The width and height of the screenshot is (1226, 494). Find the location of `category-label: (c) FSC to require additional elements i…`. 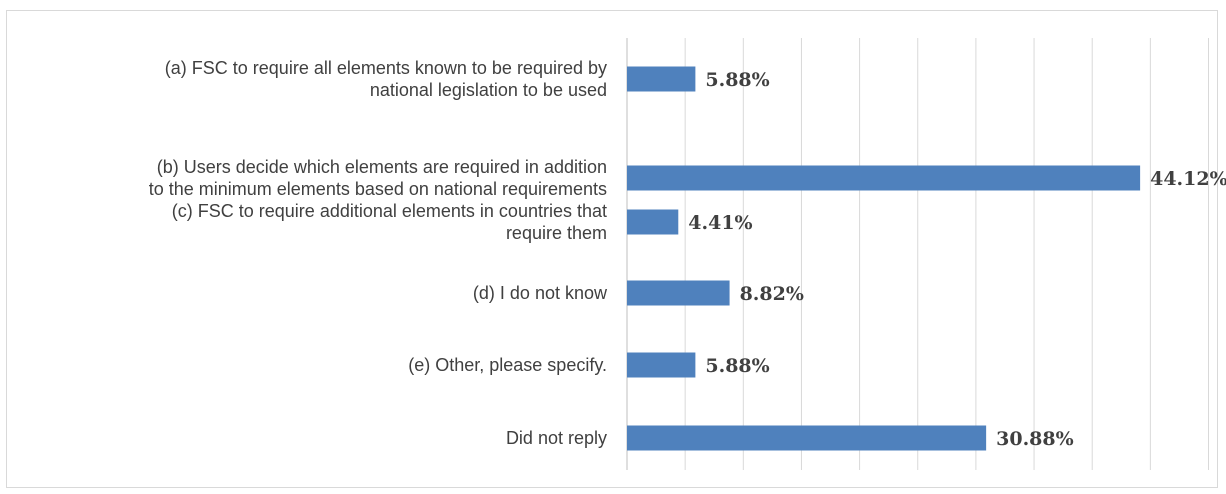

category-label: (c) FSC to require additional elements i… is located at coordinates (389, 222).